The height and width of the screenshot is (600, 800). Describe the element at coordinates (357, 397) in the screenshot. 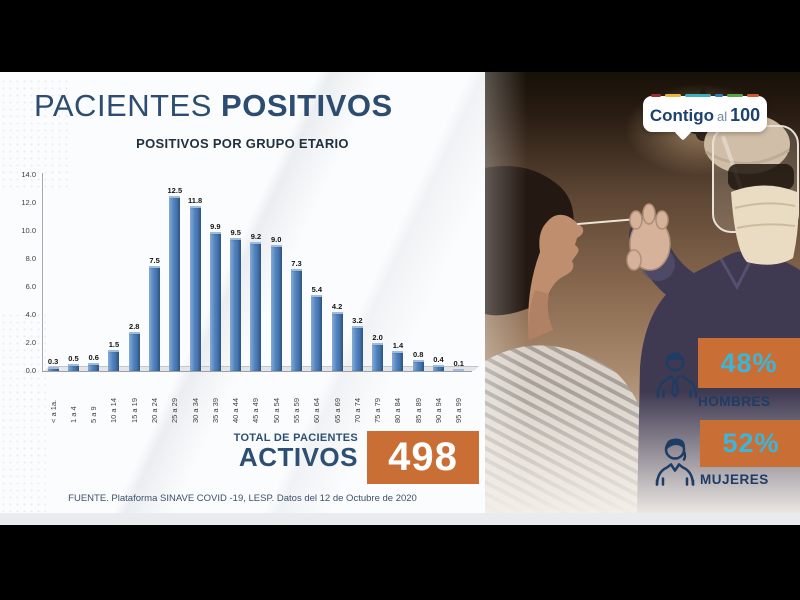

I see `x-label-wrap: 70 a 74` at that location.